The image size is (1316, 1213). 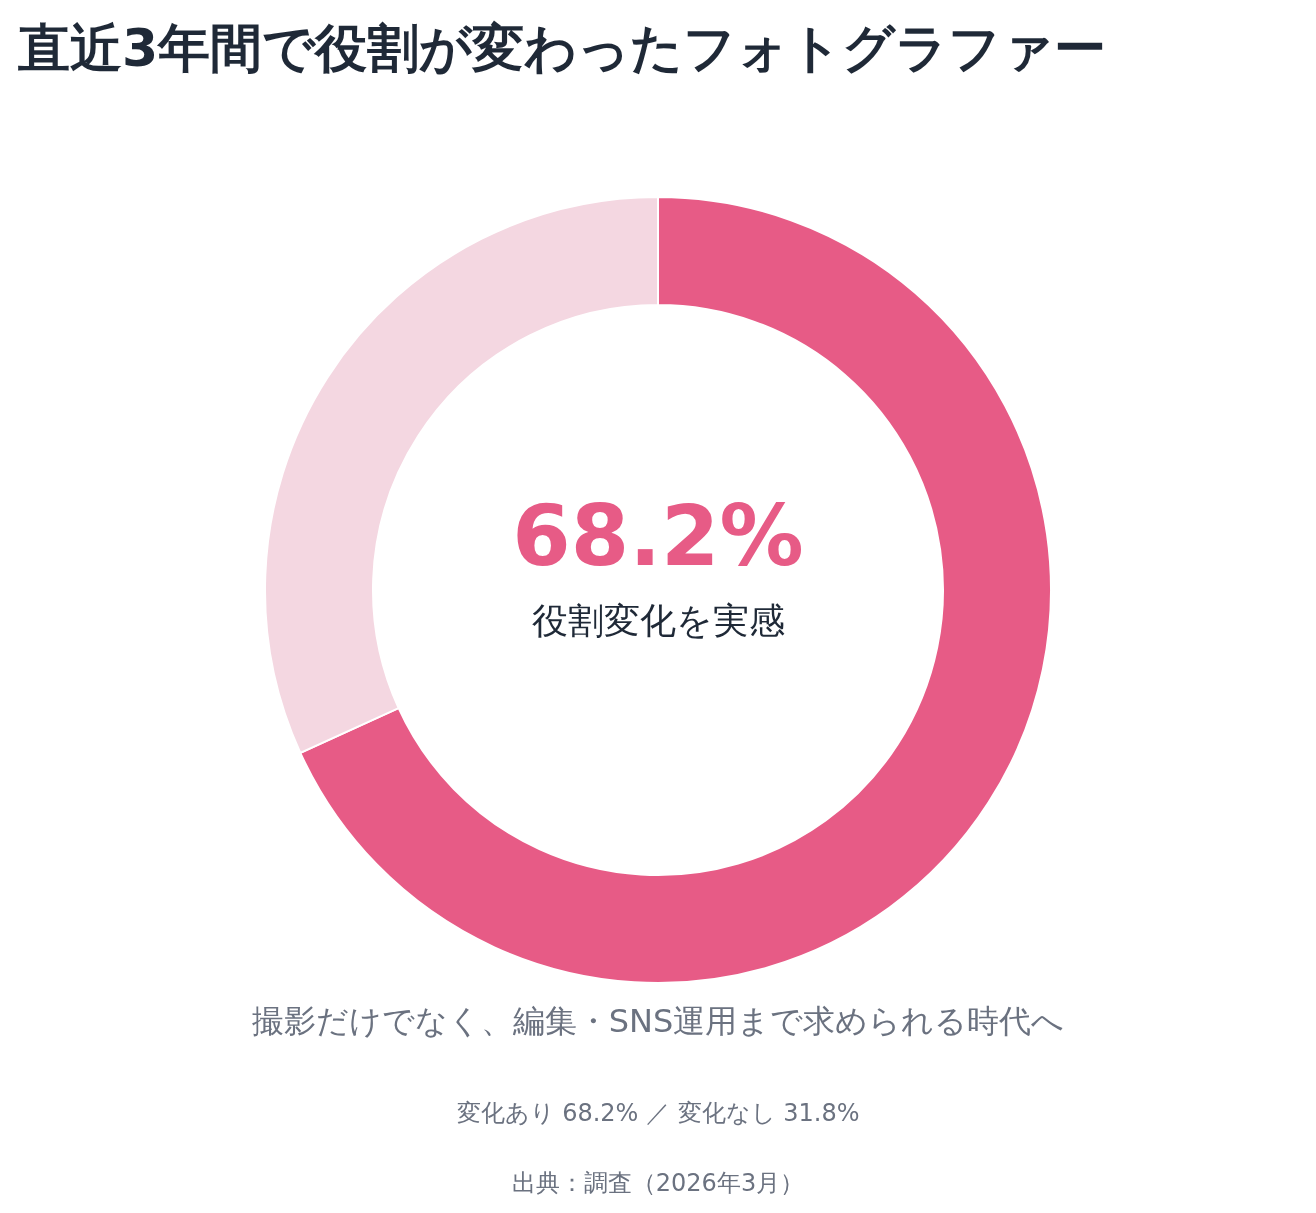 What do you see at coordinates (658, 1113) in the screenshot?
I see `text: 変化あり 68.2% ／ 変化なし 31.8%` at bounding box center [658, 1113].